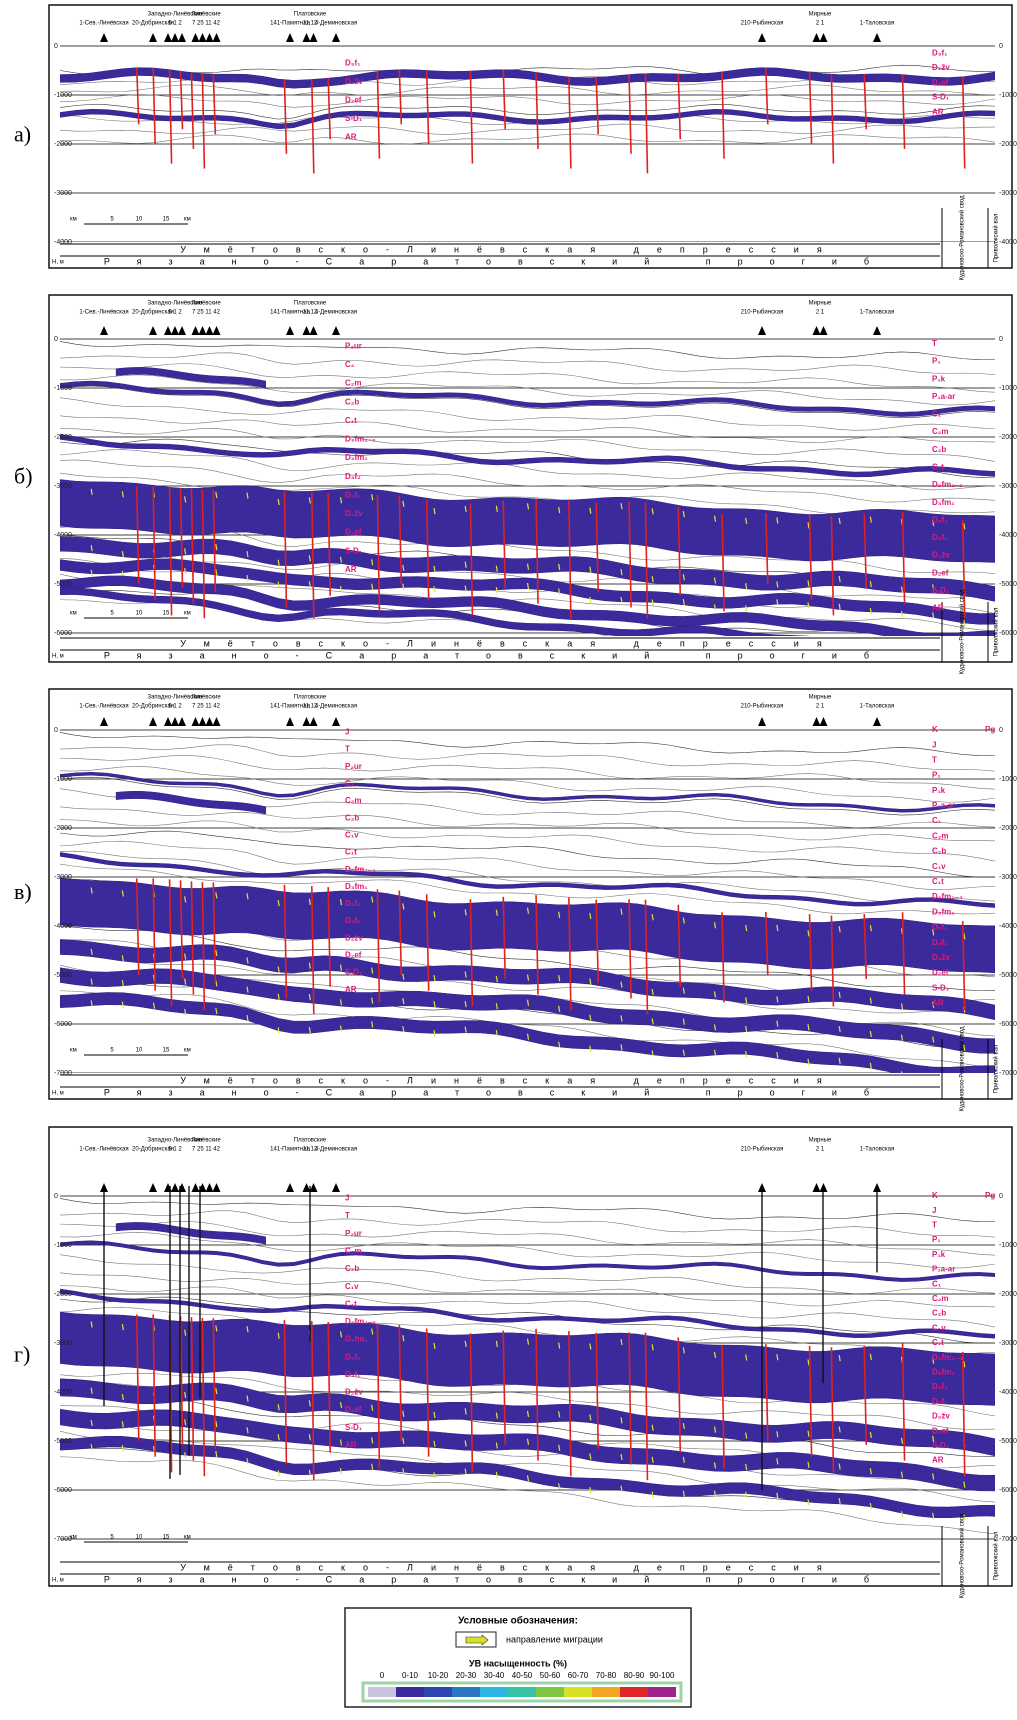  Describe the element at coordinates (353, 1233) in the screenshot. I see `formation-label: P₂ur` at that location.